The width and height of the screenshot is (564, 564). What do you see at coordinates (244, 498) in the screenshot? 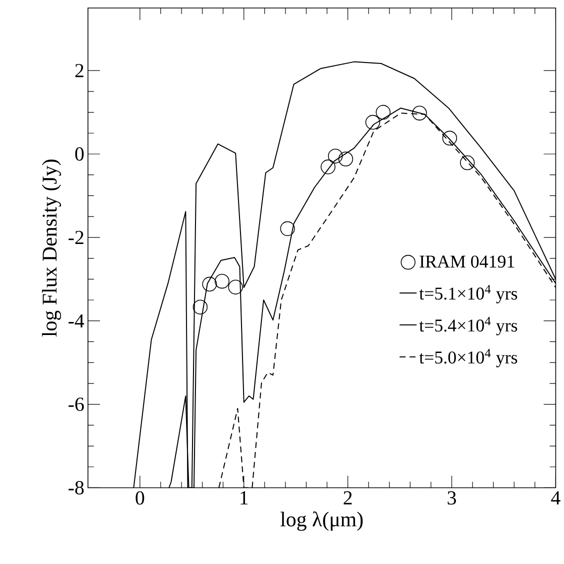
I see `x-tick-label: 1` at bounding box center [244, 498].